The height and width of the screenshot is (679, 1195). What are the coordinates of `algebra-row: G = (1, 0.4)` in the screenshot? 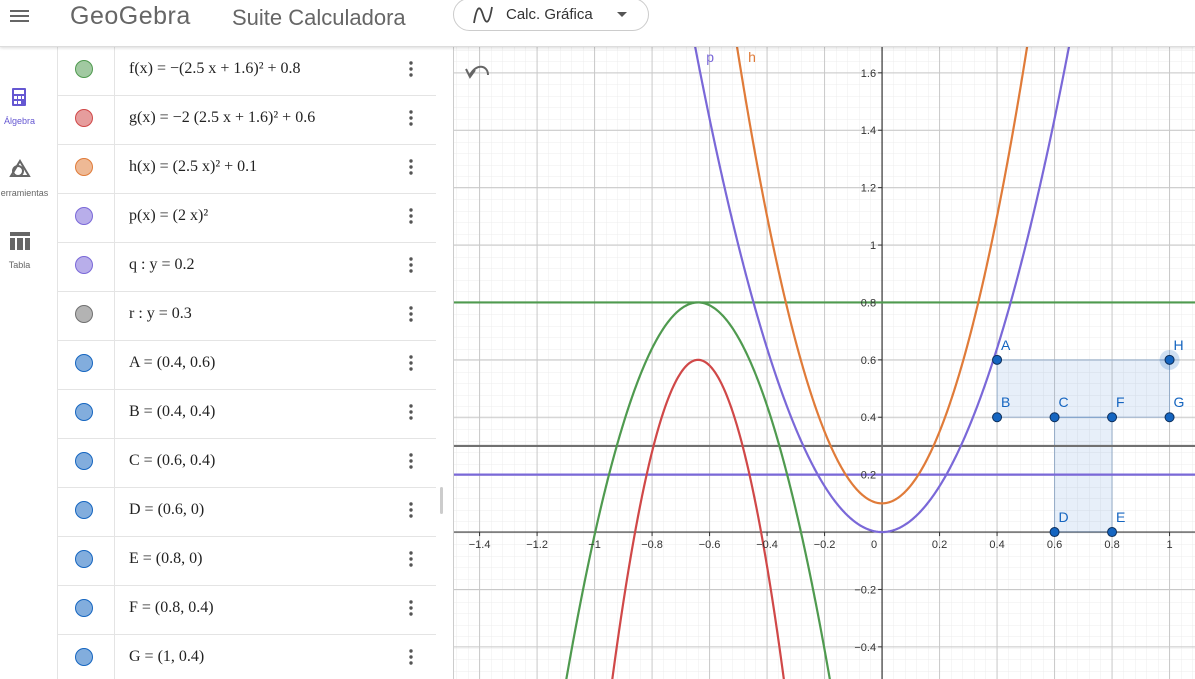 It's located at (247, 657).